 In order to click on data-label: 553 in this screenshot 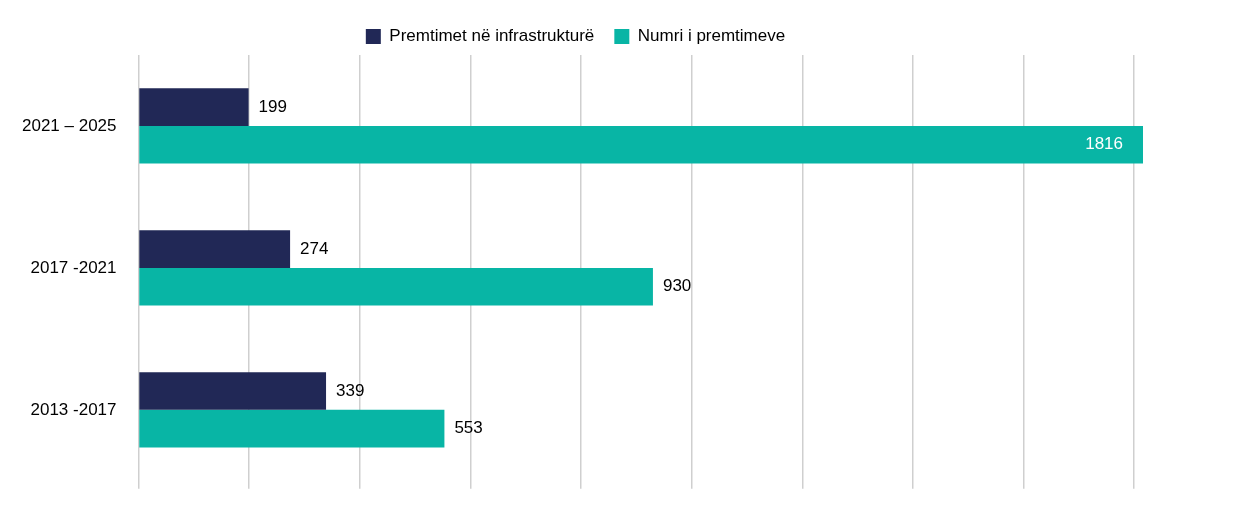, I will do `click(468, 428)`.